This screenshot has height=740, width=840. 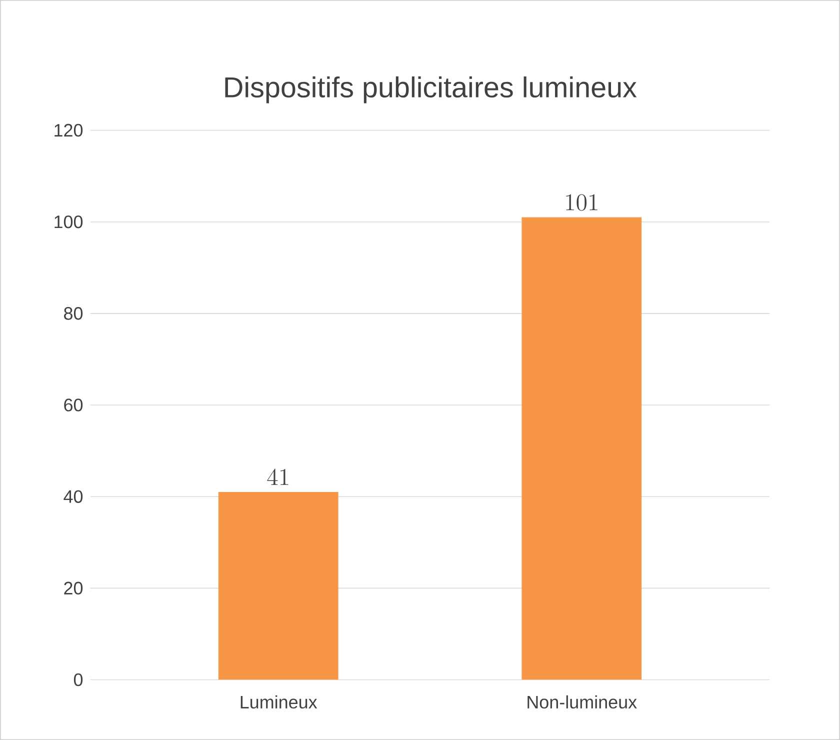 What do you see at coordinates (68, 221) in the screenshot?
I see `y-tick-label: 100` at bounding box center [68, 221].